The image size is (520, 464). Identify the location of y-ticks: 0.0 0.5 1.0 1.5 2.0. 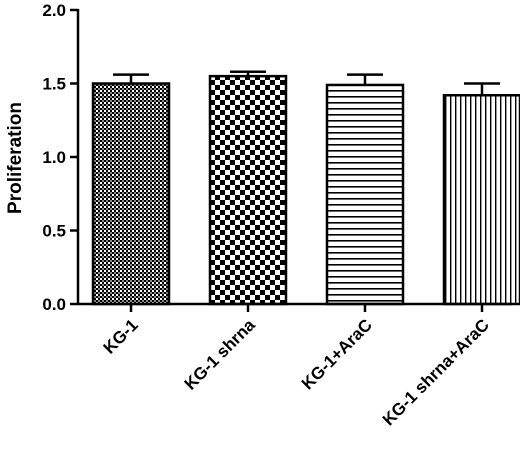
(60, 157).